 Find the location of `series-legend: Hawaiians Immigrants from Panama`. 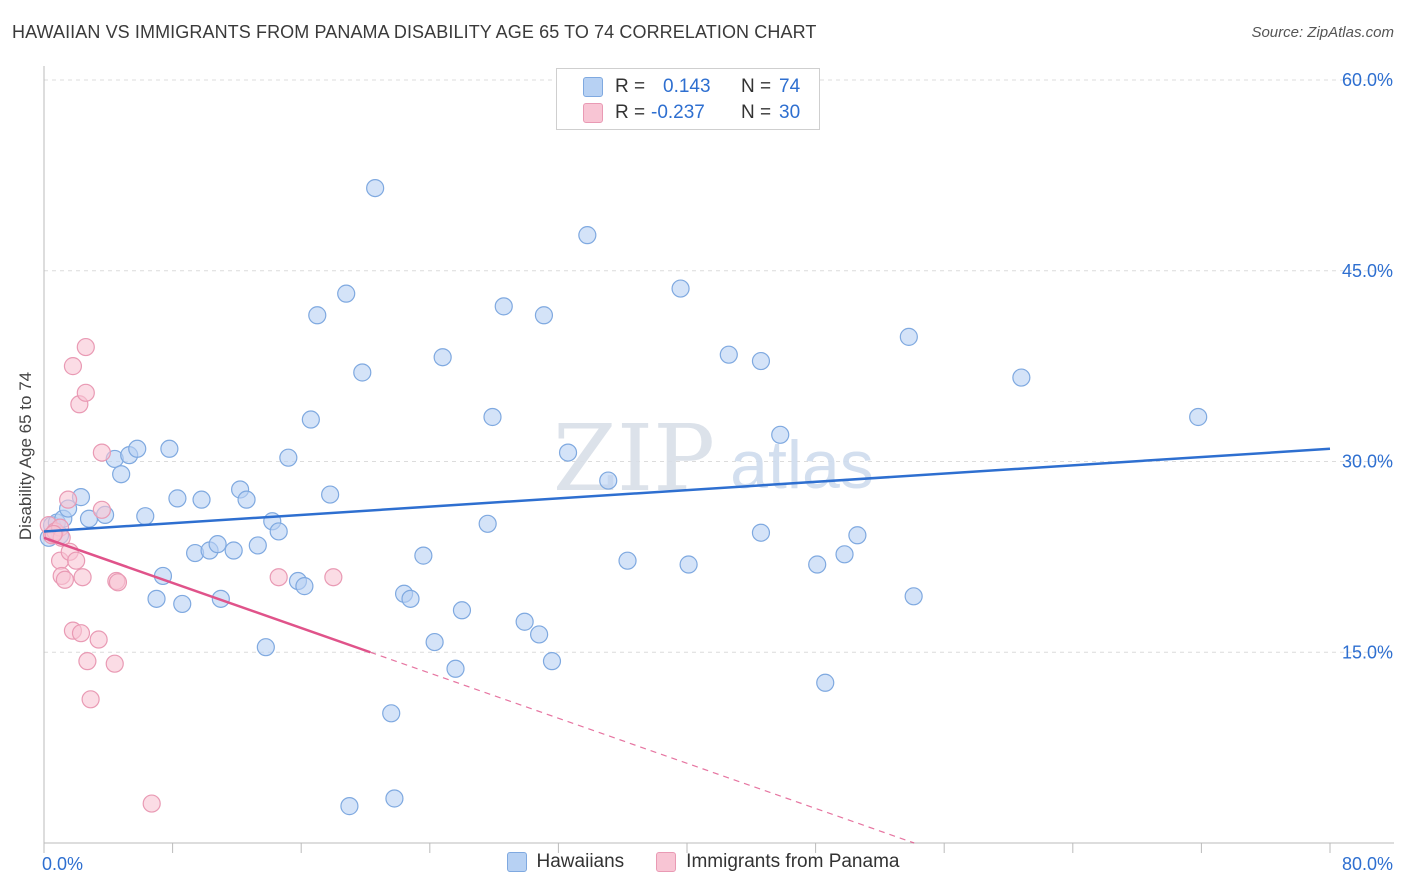

series-legend: Hawaiians Immigrants from Panama is located at coordinates (703, 862).